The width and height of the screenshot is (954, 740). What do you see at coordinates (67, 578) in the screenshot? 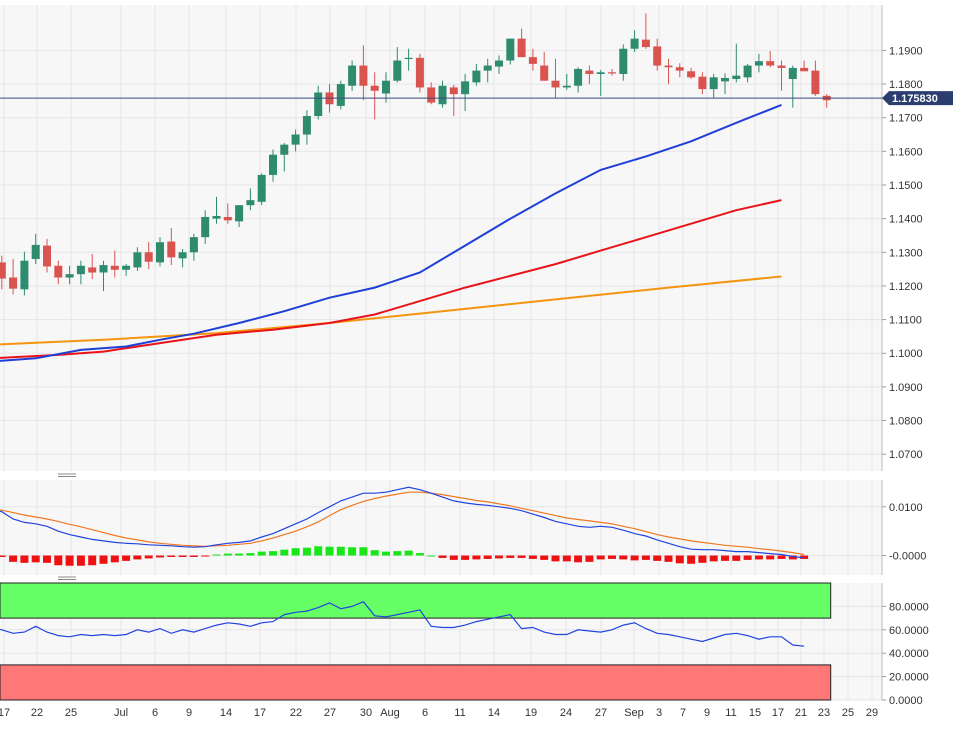
I see `rsi-resize-handle` at bounding box center [67, 578].